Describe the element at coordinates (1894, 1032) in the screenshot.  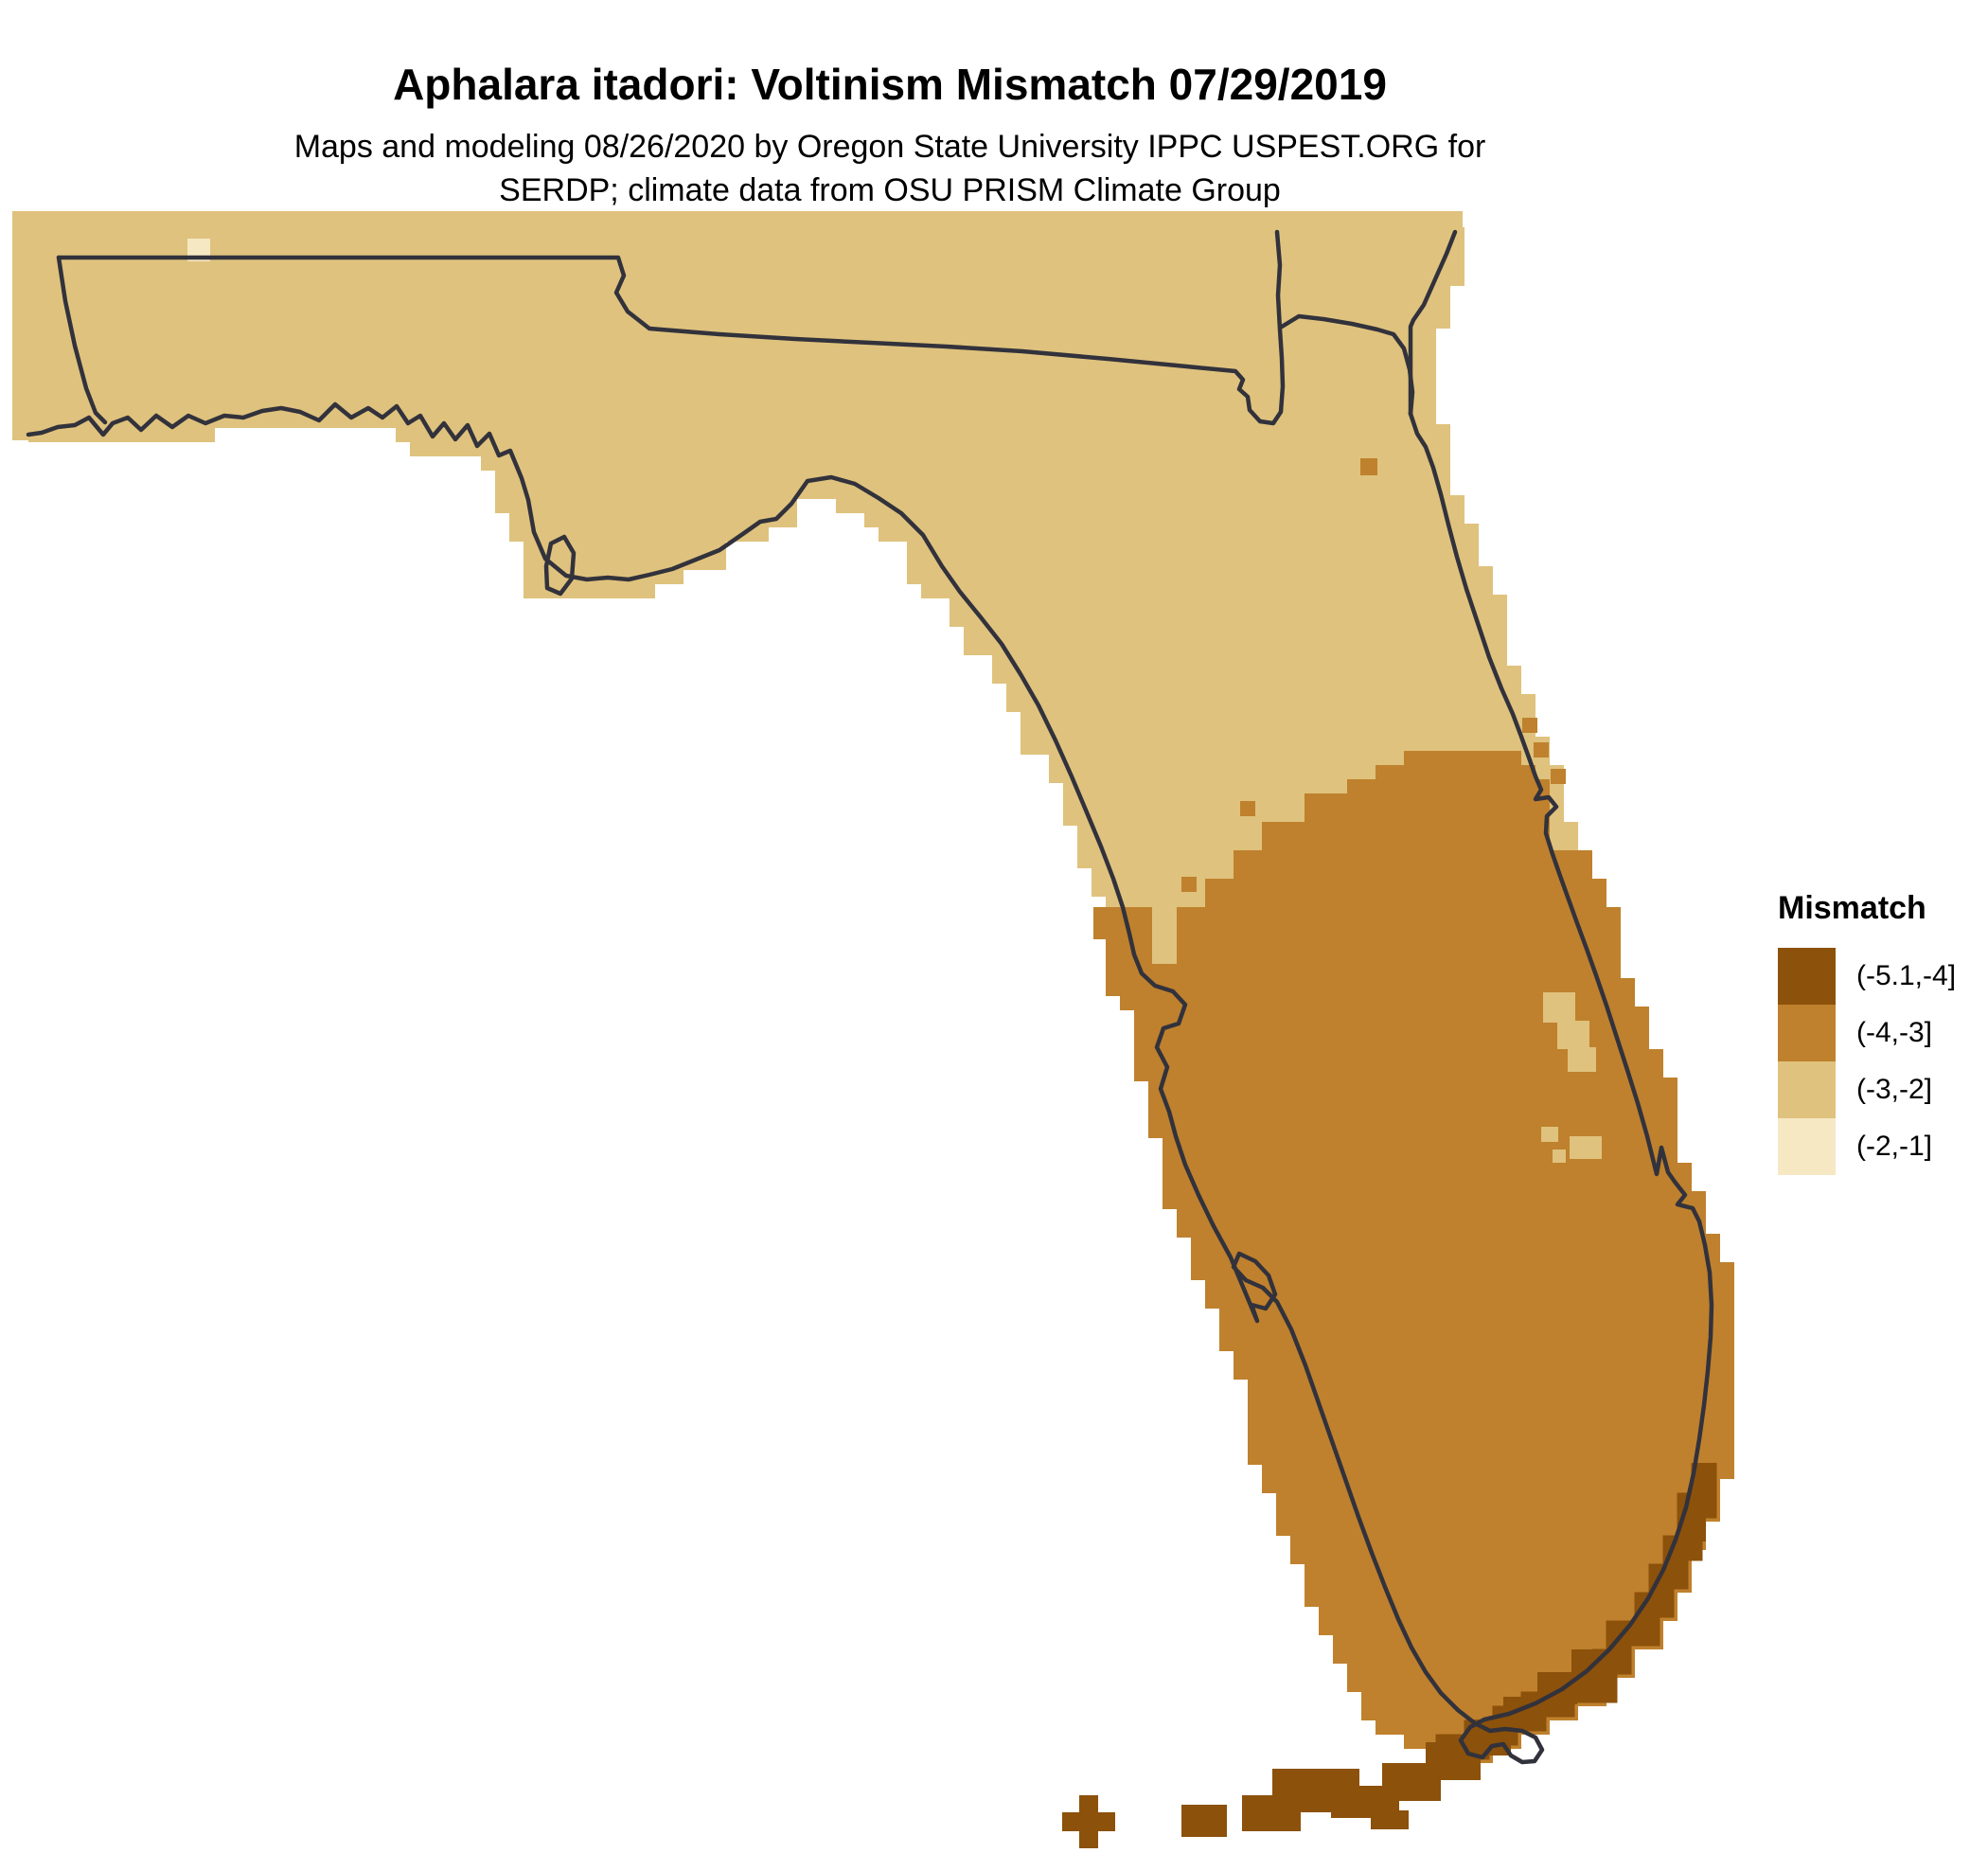
I see `legend-label-1: (-4,-3]` at that location.